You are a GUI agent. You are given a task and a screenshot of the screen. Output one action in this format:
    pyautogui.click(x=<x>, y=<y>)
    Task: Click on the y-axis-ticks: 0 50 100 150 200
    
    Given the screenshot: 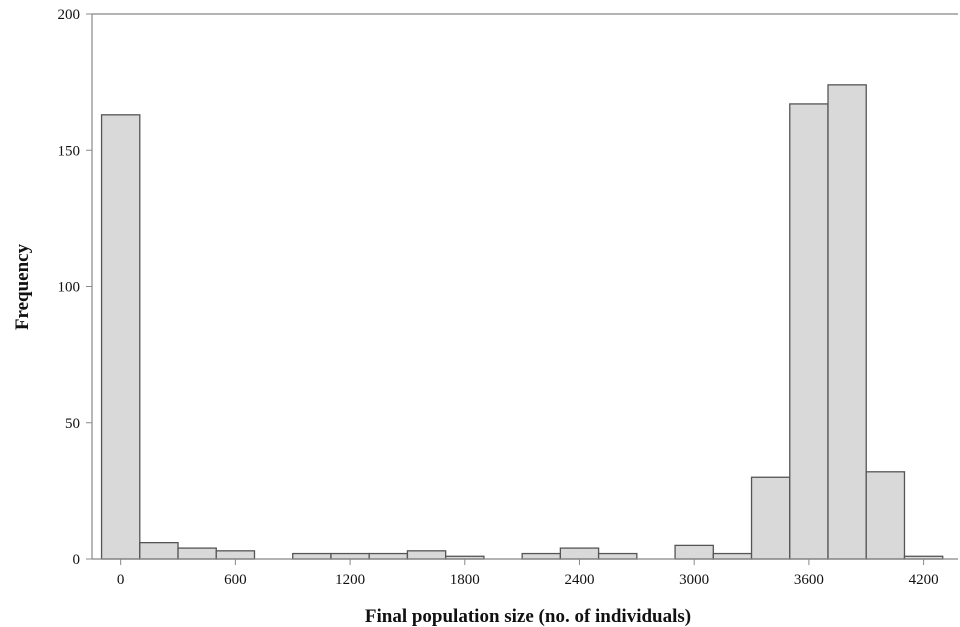 What is the action you would take?
    pyautogui.click(x=75, y=287)
    